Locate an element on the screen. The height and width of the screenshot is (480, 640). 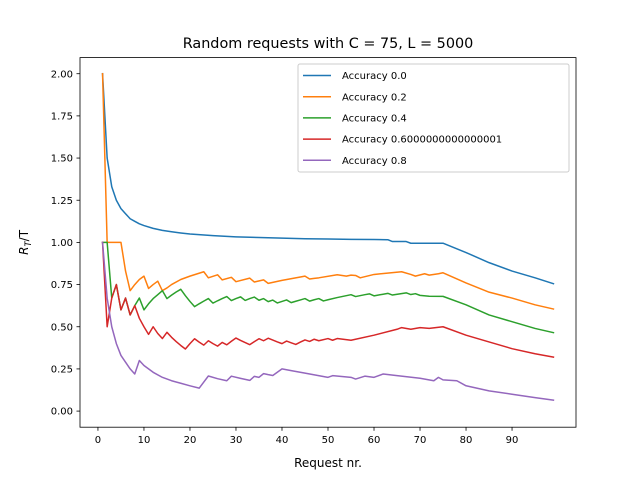
y-tick-label: 0.75 is located at coordinates (62, 285).